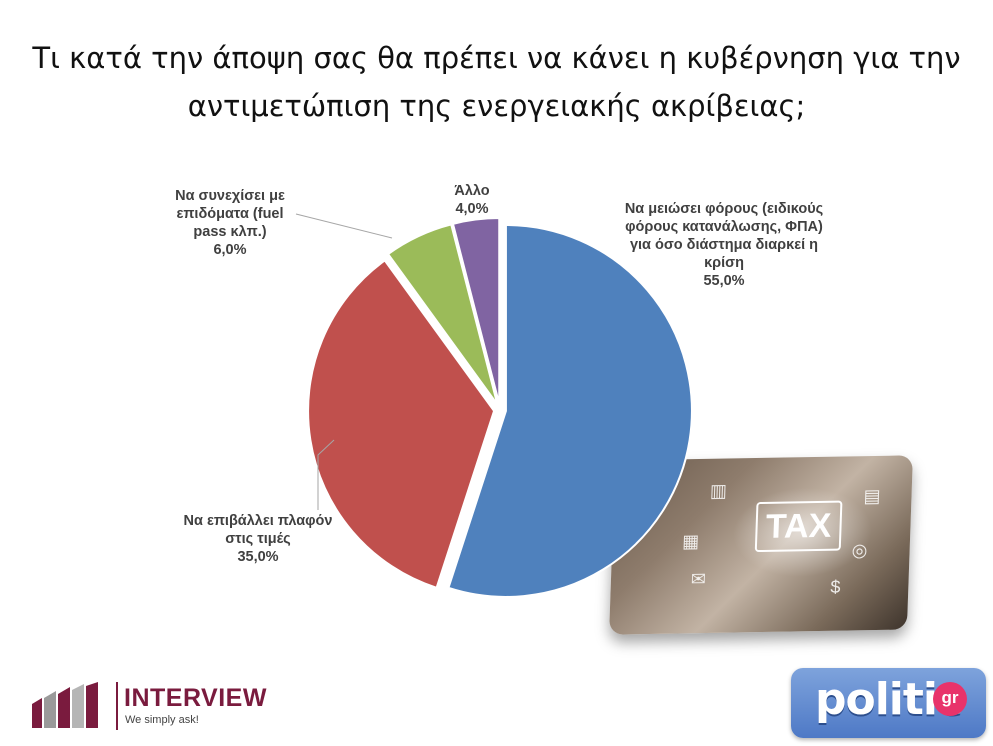 The width and height of the screenshot is (993, 746). I want to click on slice-label-tax-cuts-line-1: Να μειώσει φόρους (ειδικούς, so click(724, 209).